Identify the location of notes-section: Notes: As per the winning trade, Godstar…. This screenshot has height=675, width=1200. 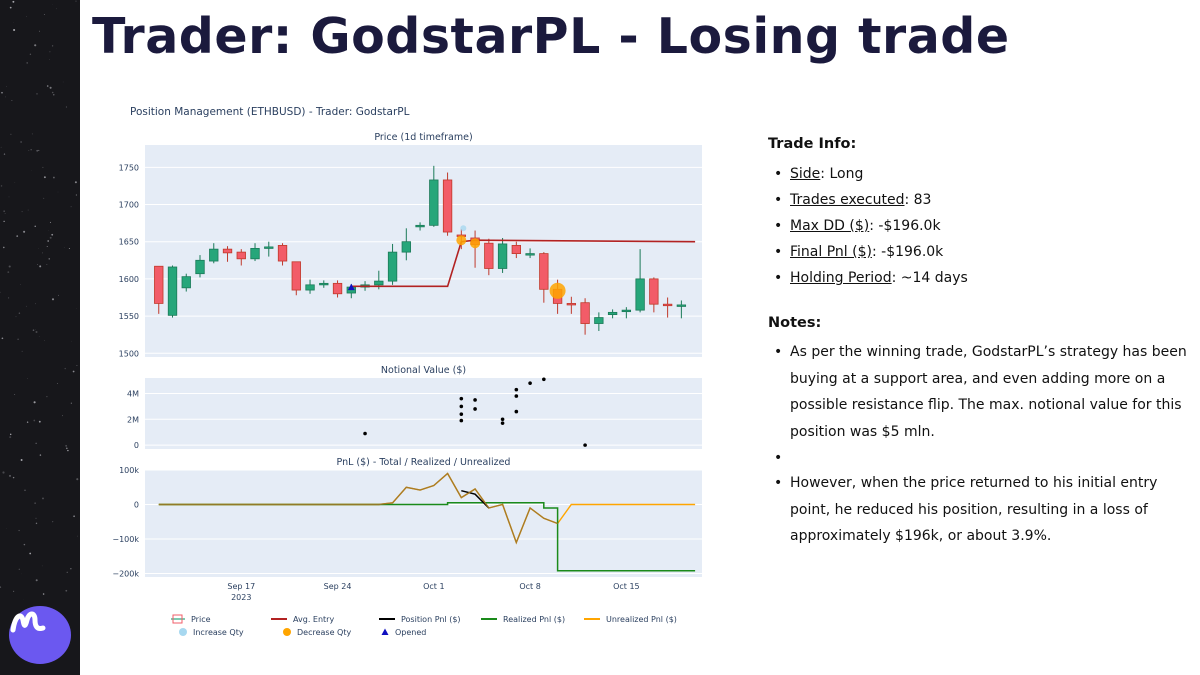
(978, 432).